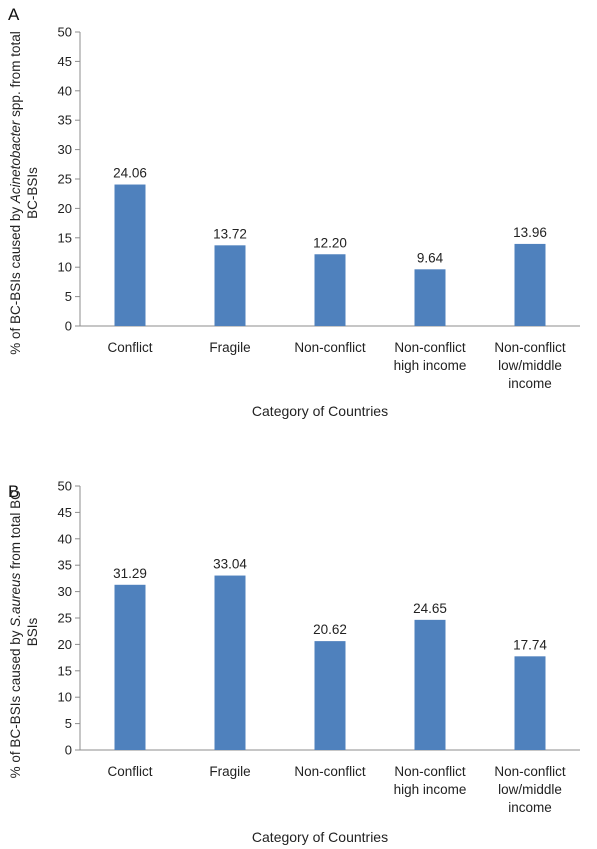  What do you see at coordinates (14, 14) in the screenshot?
I see `panel-label: A` at bounding box center [14, 14].